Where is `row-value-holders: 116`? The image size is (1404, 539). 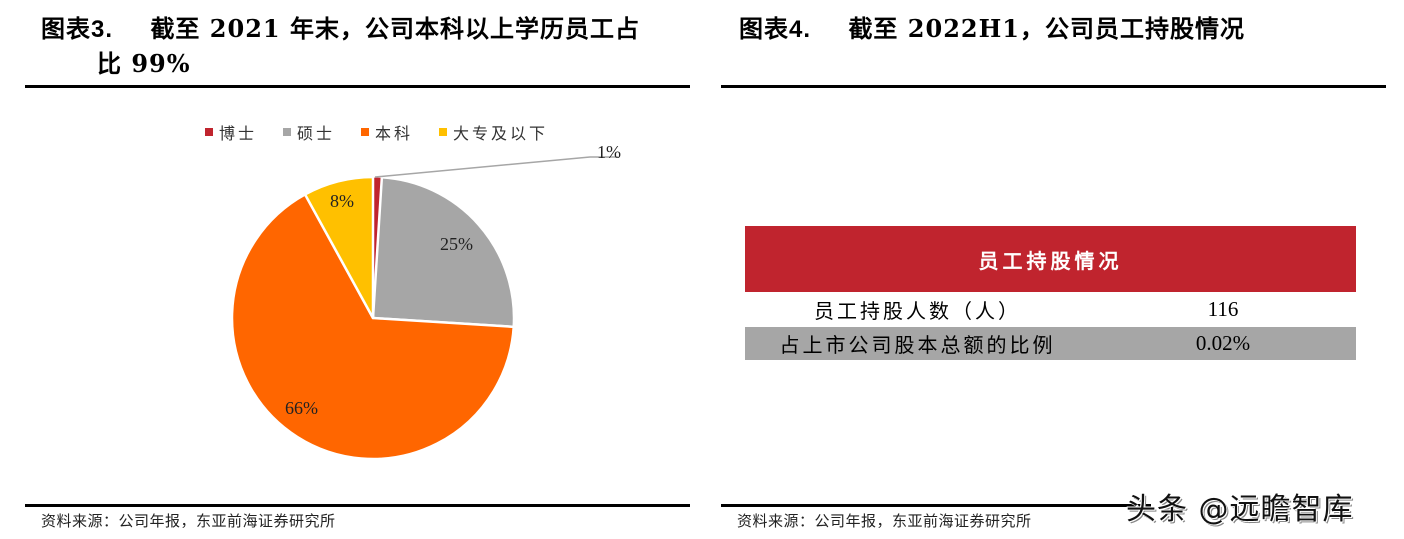
row-value-holders: 116 is located at coordinates (1223, 309).